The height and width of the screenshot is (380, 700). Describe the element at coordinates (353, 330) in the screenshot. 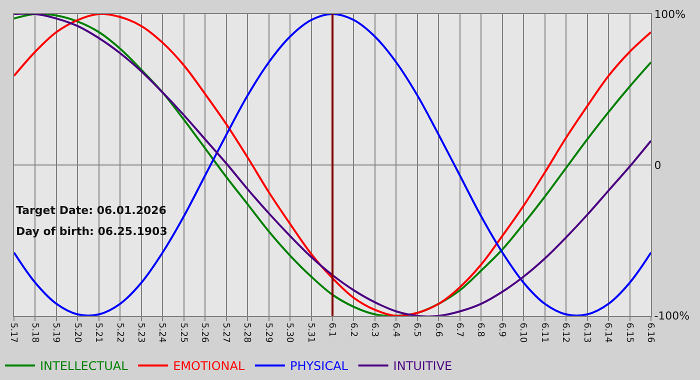

I see `x-tick-label: 6.2` at that location.